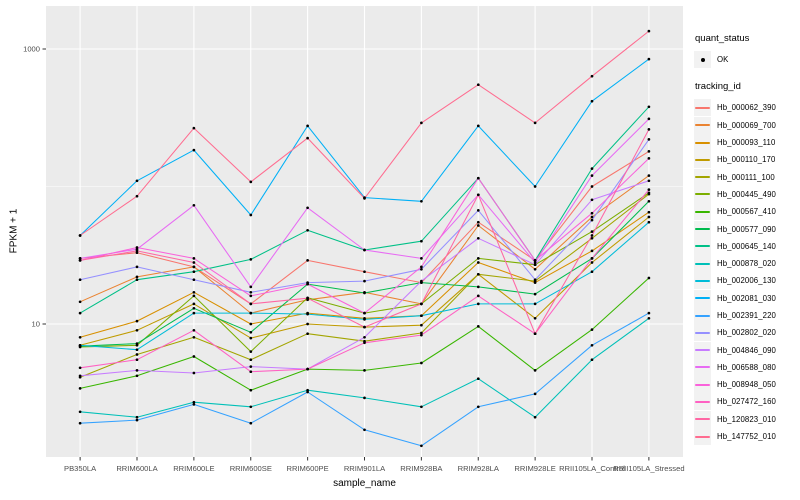 The height and width of the screenshot is (500, 800). Describe the element at coordinates (746, 212) in the screenshot. I see `legend-label: Hb_000567_410` at that location.